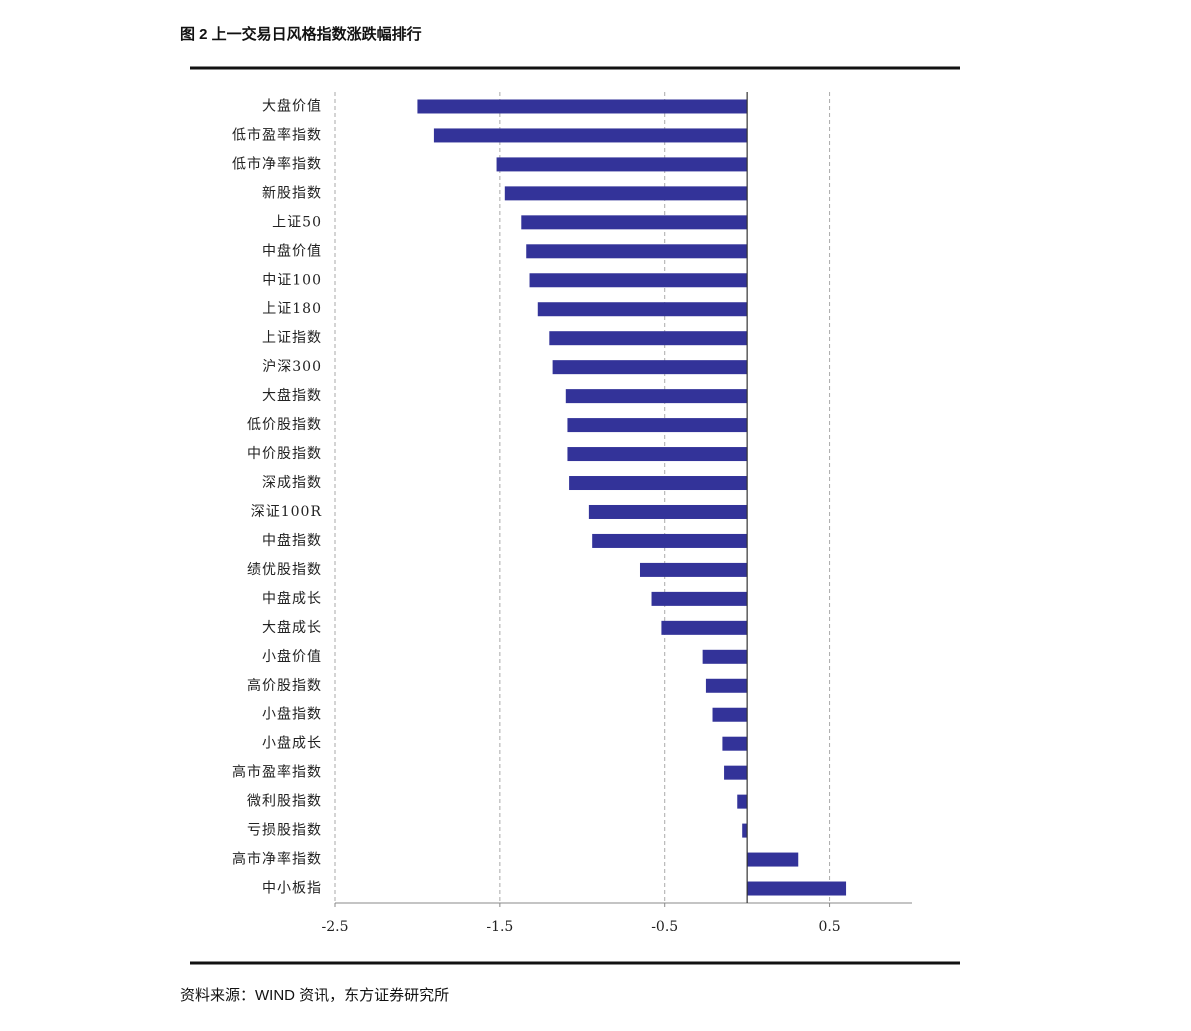 The image size is (1191, 1031). I want to click on x-tick-label: -0.5, so click(664, 927).